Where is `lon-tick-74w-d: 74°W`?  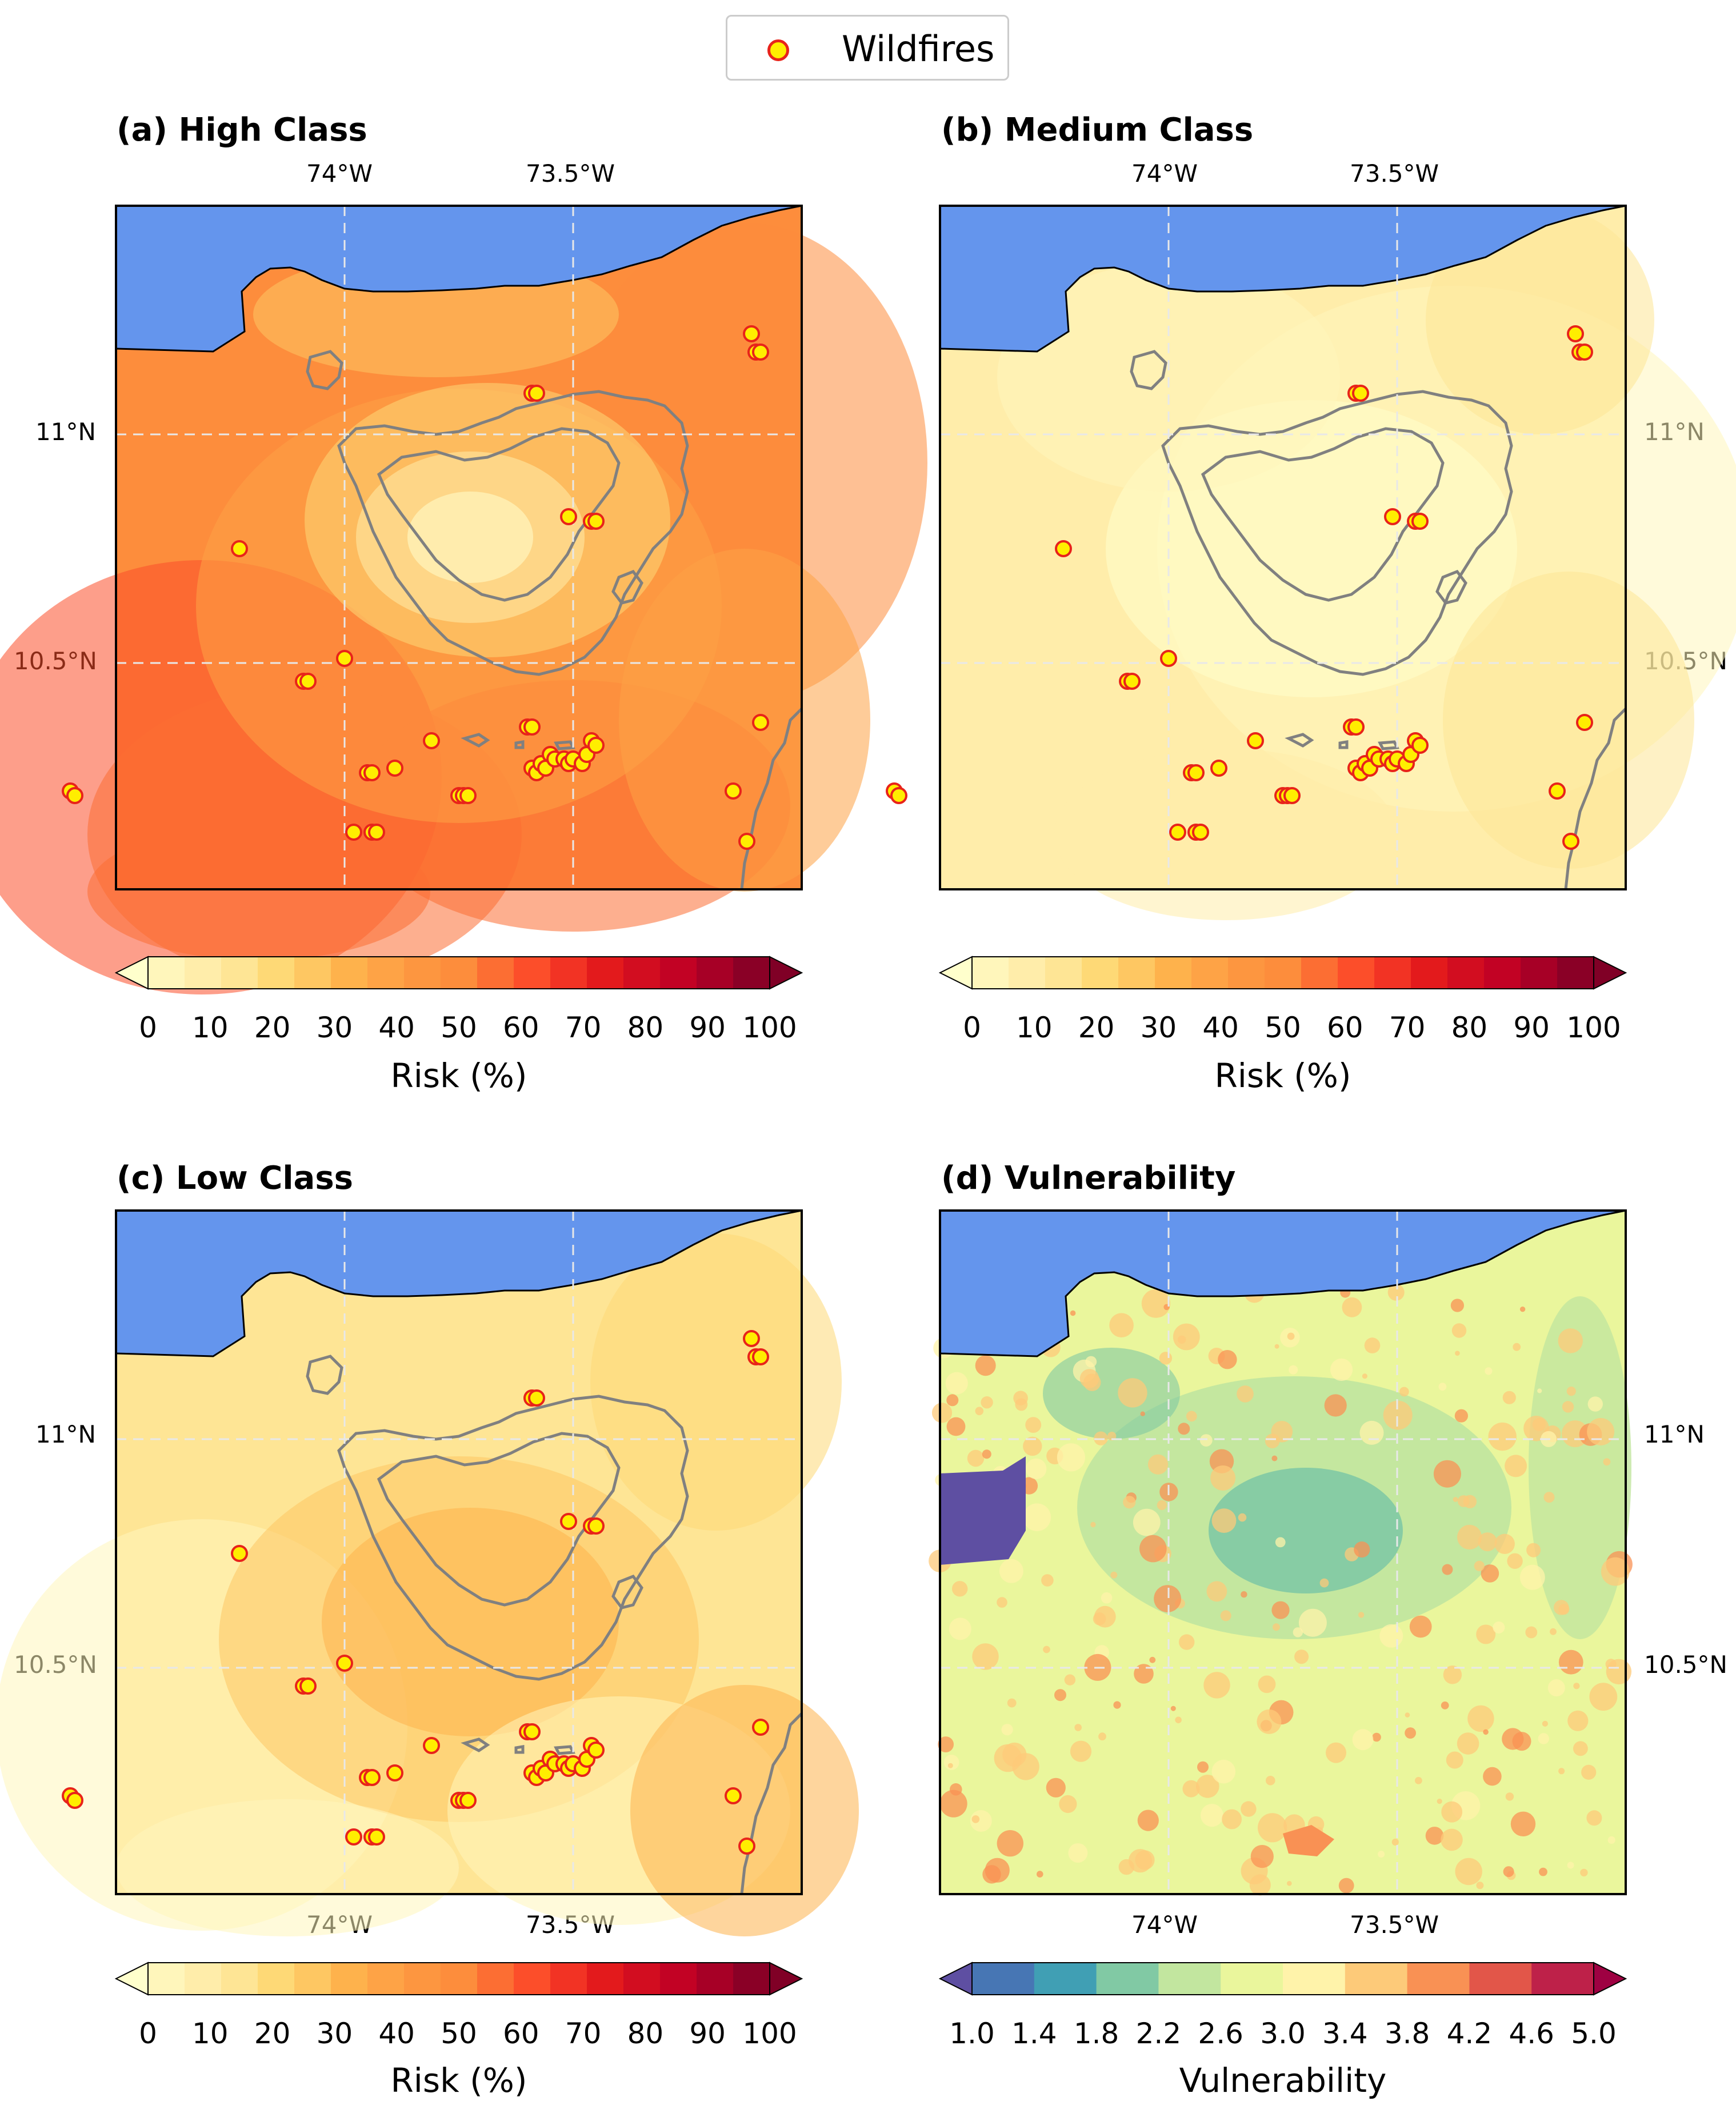
lon-tick-74w-d: 74°W is located at coordinates (1164, 1925).